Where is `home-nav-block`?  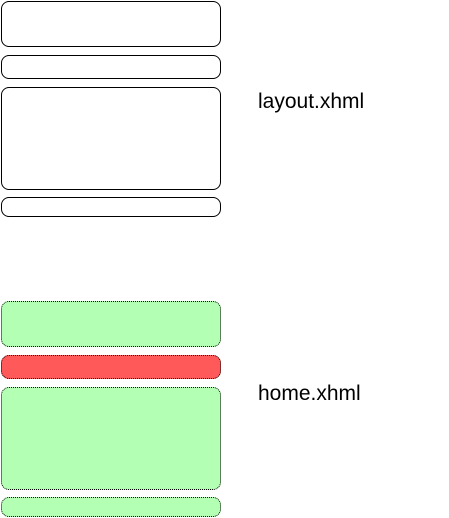 home-nav-block is located at coordinates (111, 367).